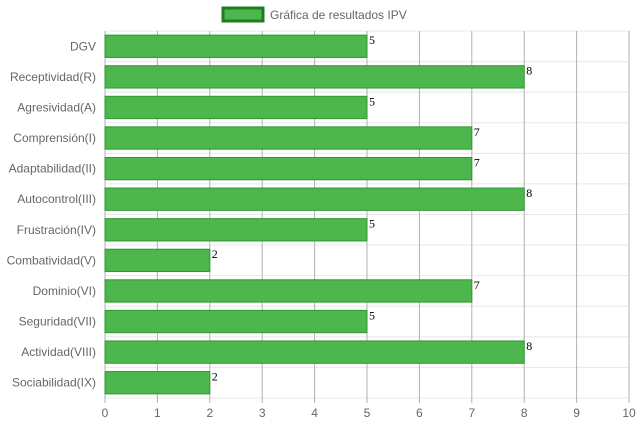  What do you see at coordinates (262, 413) in the screenshot?
I see `x-tick-label: 3` at bounding box center [262, 413].